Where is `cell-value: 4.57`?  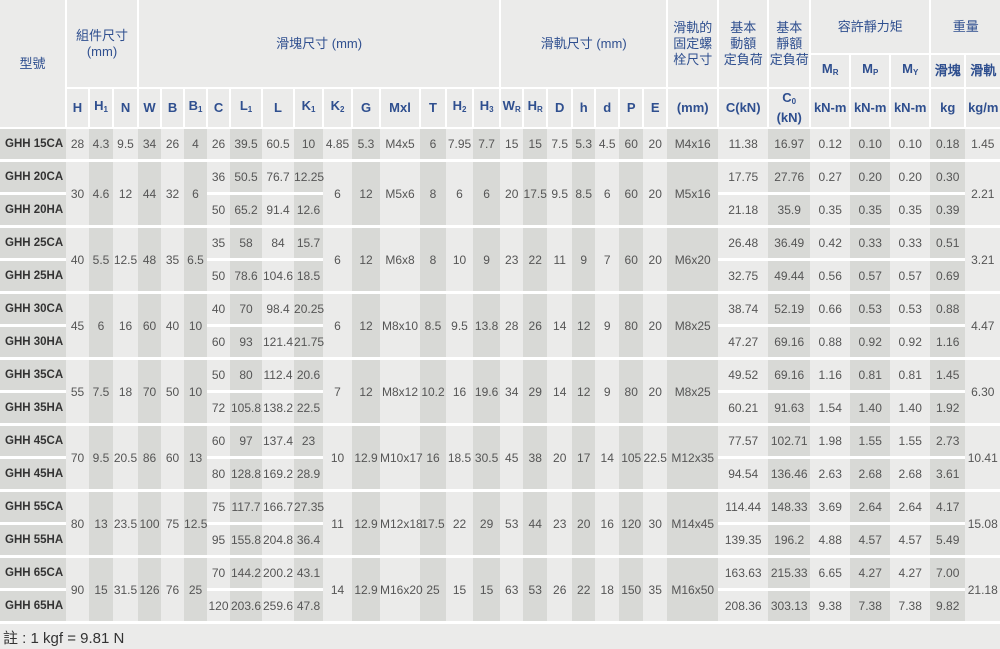
cell-value: 4.57 is located at coordinates (910, 540).